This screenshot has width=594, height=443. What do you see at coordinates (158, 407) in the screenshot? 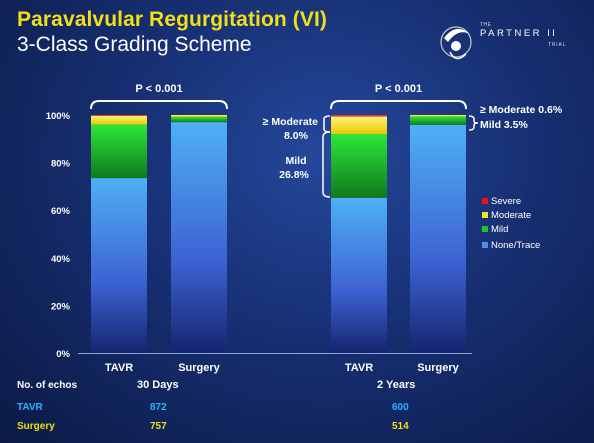
I see `table-cell-tavr-30-days: 872` at bounding box center [158, 407].